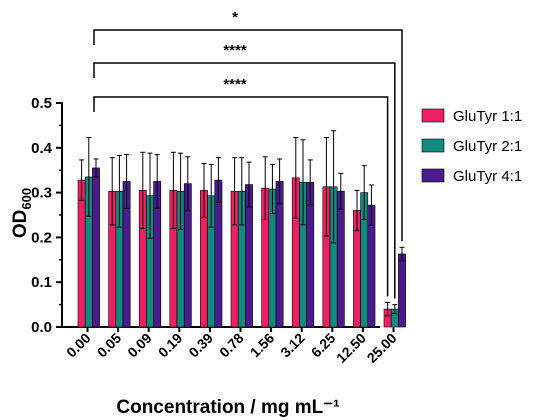 Image resolution: width=550 pixels, height=420 pixels. Describe the element at coordinates (487, 146) in the screenshot. I see `legend-label: GluTyr 2:1` at that location.